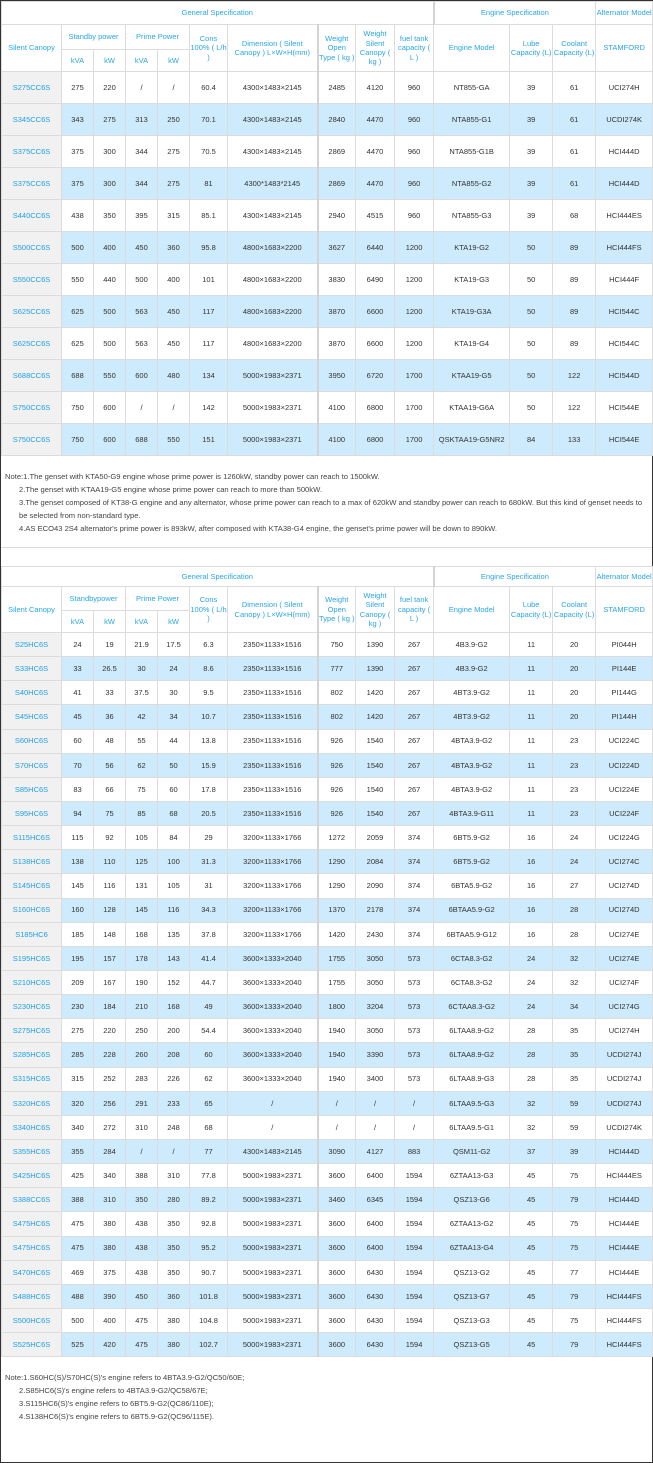  What do you see at coordinates (31, 813) in the screenshot?
I see `cell-model: S95HC6S` at bounding box center [31, 813].